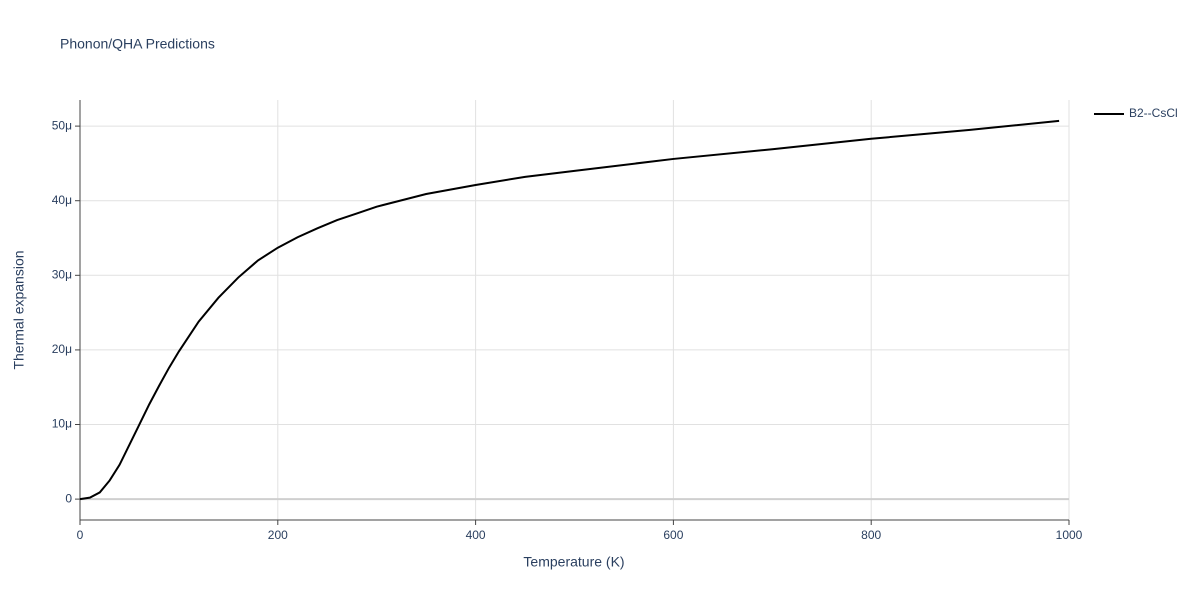 This screenshot has width=1200, height=600. What do you see at coordinates (62, 125) in the screenshot?
I see `y-tick-label: 50μ` at bounding box center [62, 125].